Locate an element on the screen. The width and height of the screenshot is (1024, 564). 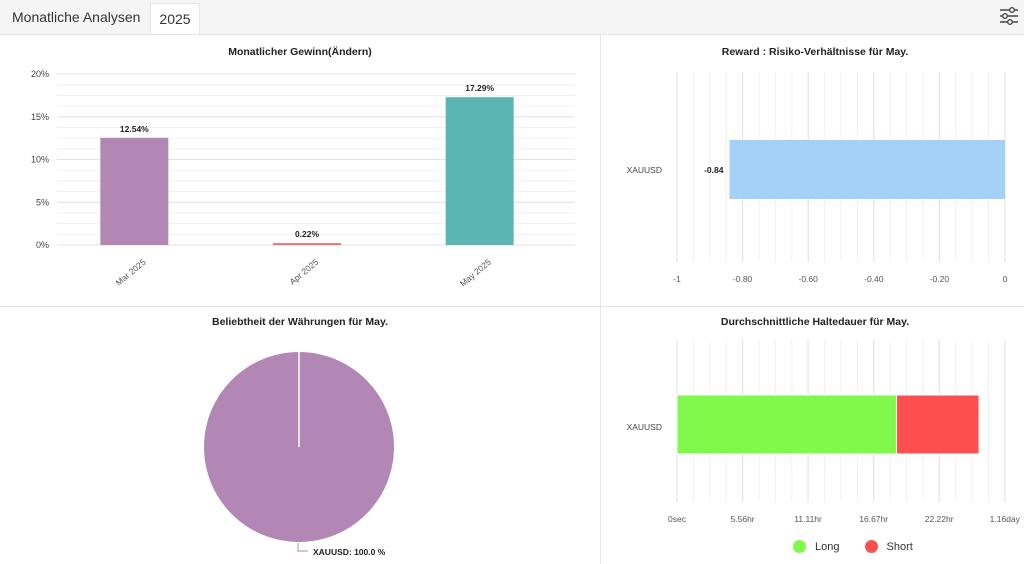
legend-label-short: Short is located at coordinates (899, 546).